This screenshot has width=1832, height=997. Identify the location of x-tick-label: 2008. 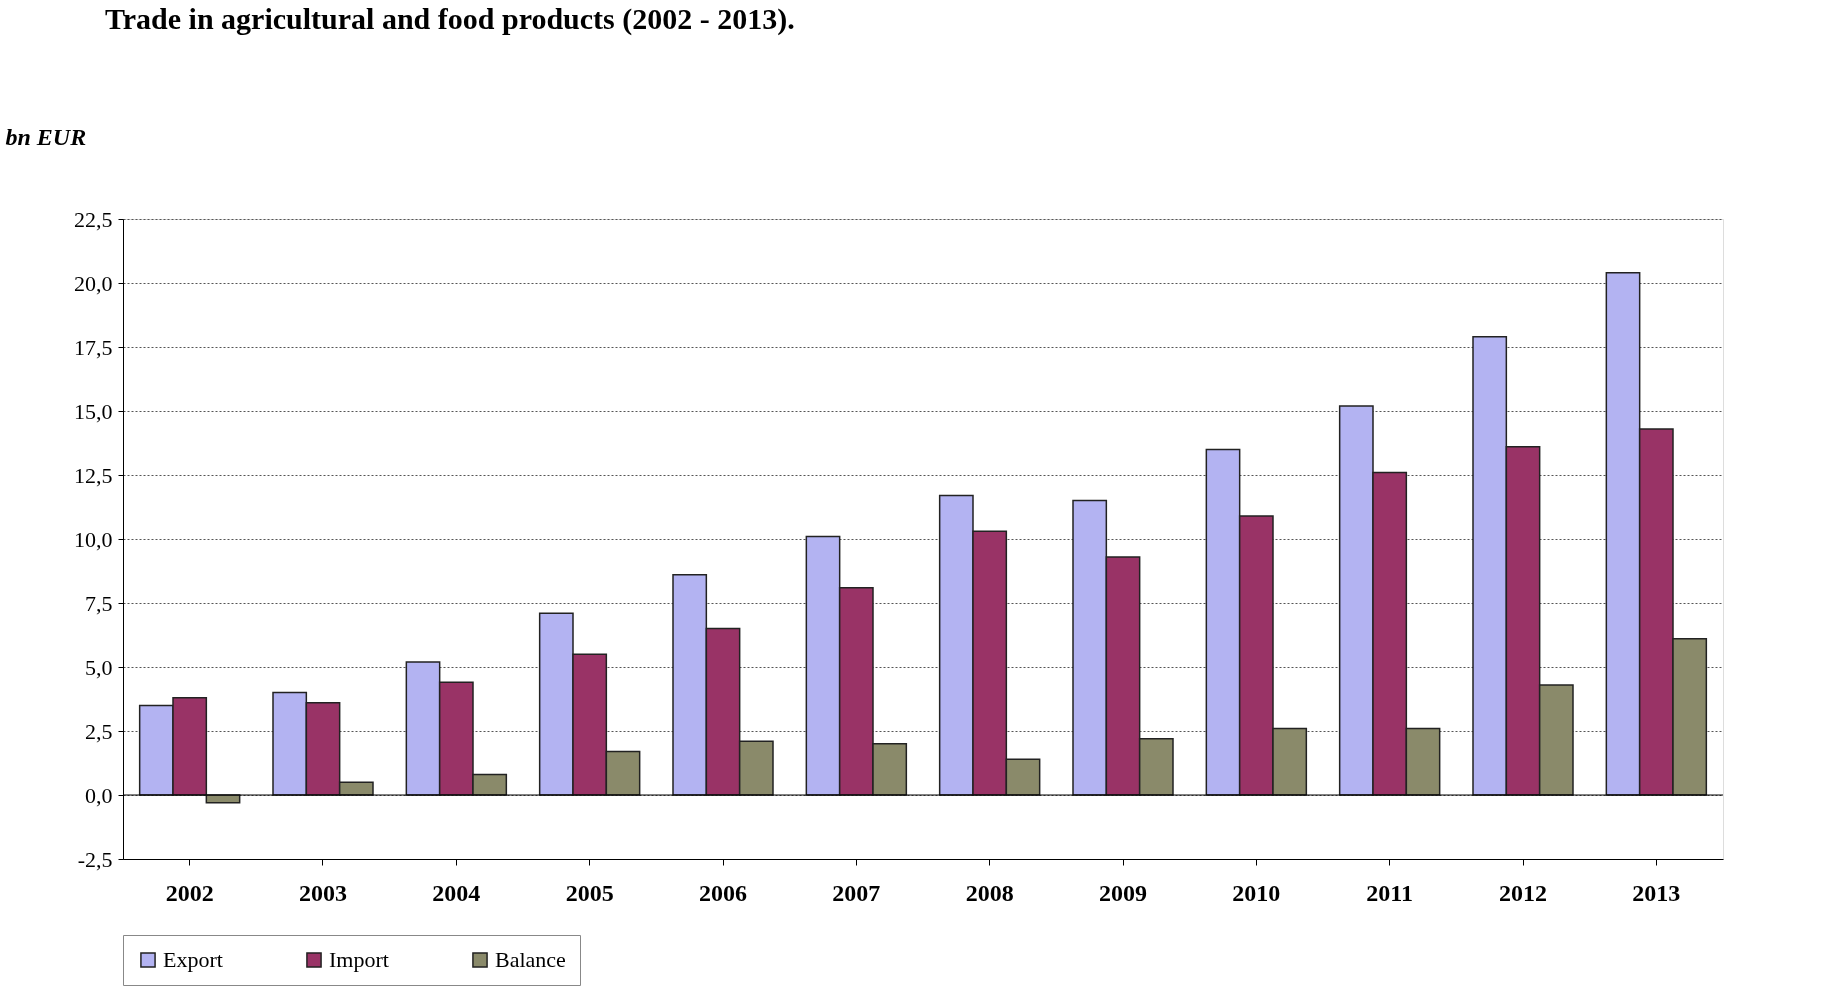
(989, 892).